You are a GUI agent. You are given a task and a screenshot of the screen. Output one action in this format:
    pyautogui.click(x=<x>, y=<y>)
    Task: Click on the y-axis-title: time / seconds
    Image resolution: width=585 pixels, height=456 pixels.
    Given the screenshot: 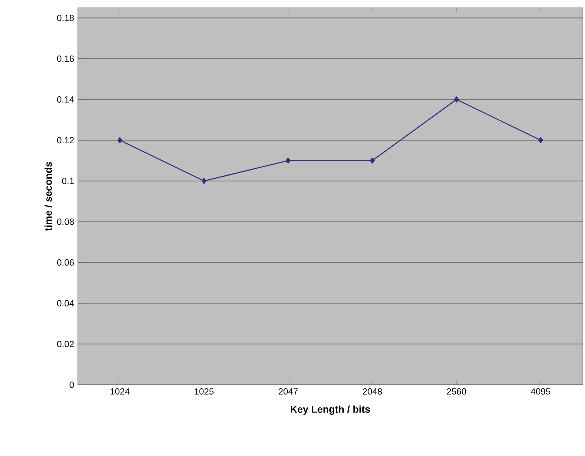 What is the action you would take?
    pyautogui.click(x=48, y=196)
    